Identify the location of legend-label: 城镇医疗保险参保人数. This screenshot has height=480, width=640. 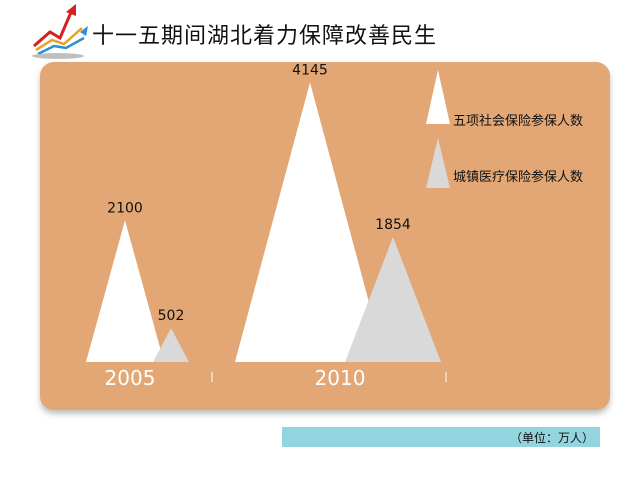
(518, 177).